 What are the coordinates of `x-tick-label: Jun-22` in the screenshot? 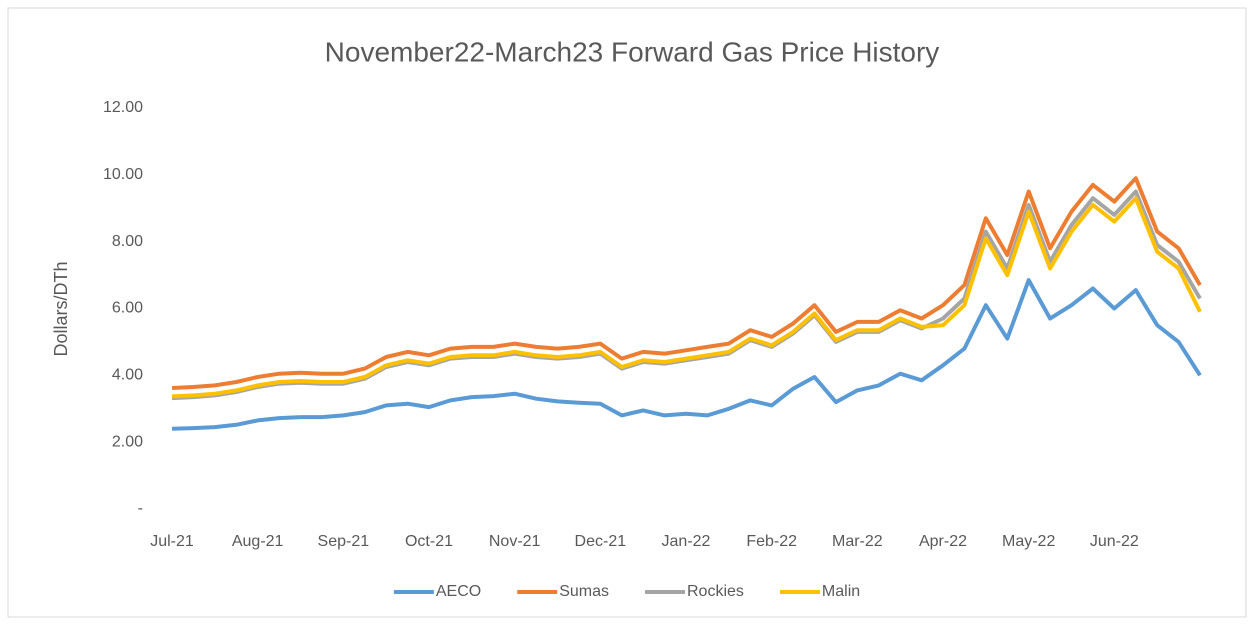 It's located at (1114, 541).